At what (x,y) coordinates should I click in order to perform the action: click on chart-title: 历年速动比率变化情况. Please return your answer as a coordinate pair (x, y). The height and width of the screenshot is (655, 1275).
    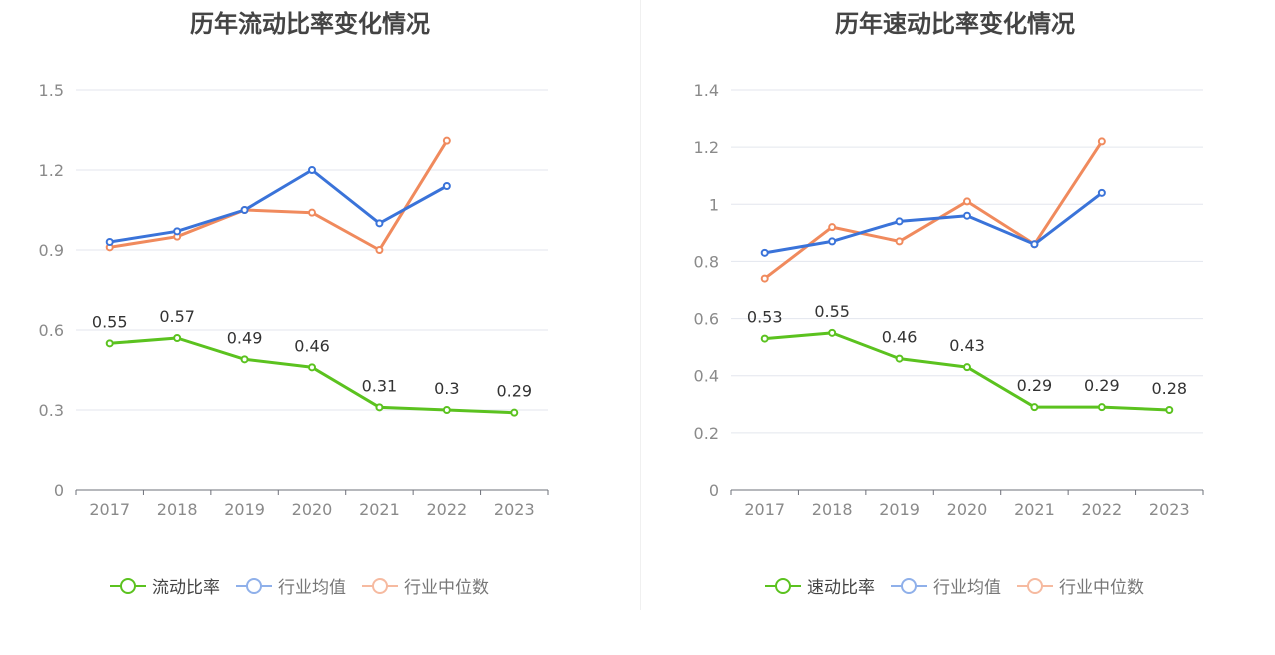
    Looking at the image, I should click on (955, 24).